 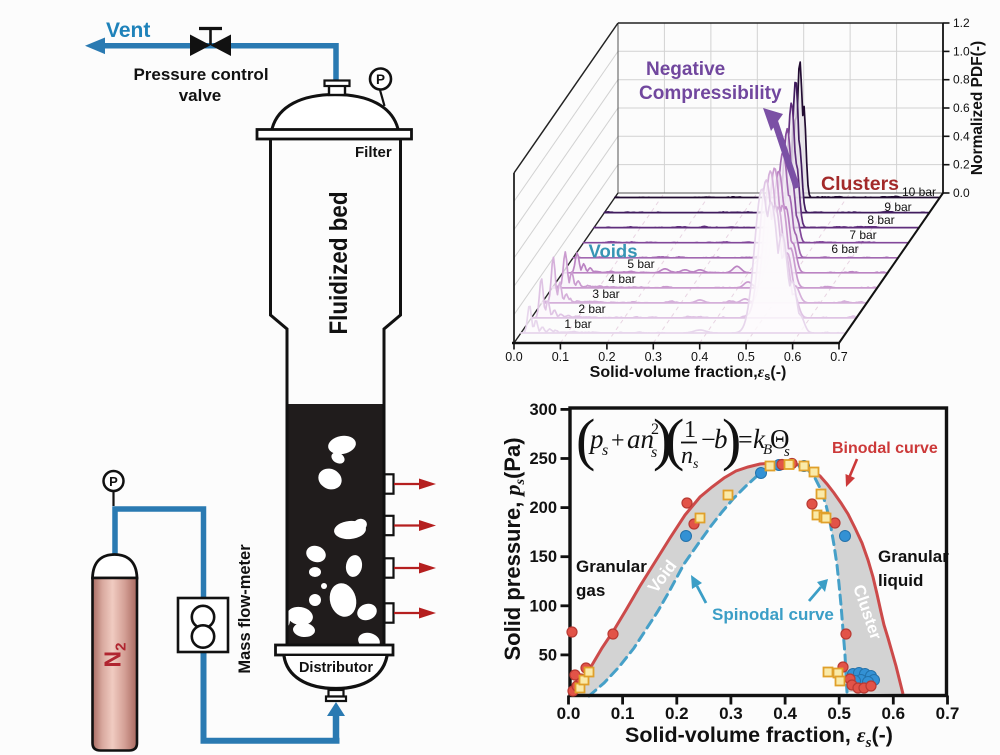 I want to click on svg-text: Θ, so click(x=780, y=439).